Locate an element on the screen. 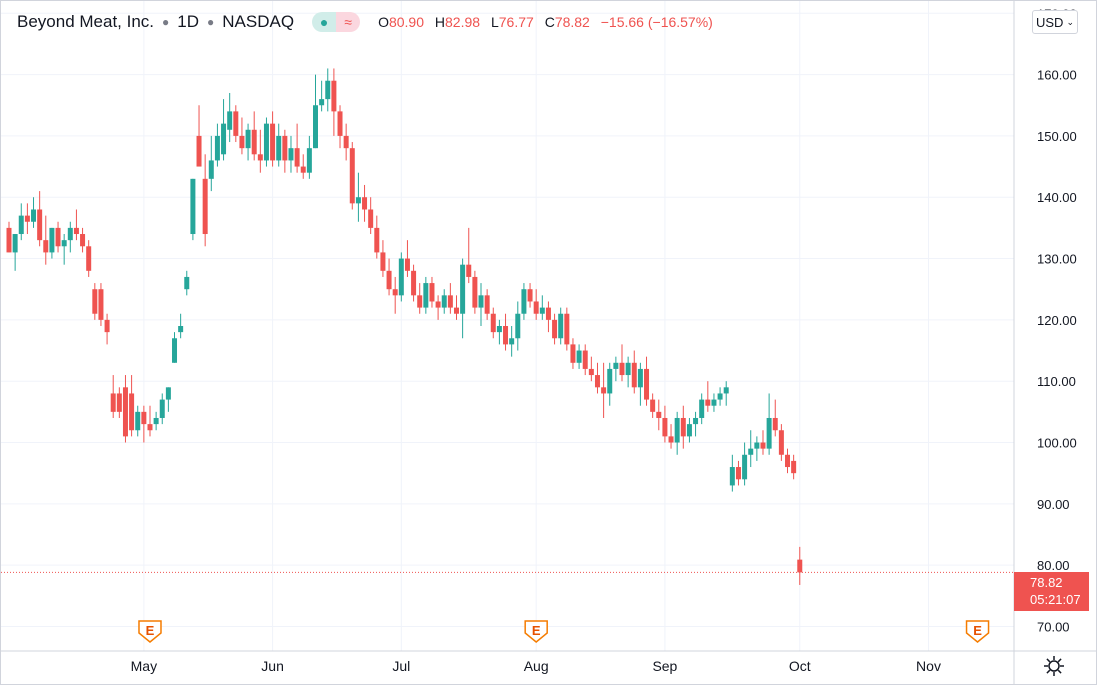  y-tick-label: 140.00 is located at coordinates (1057, 197).